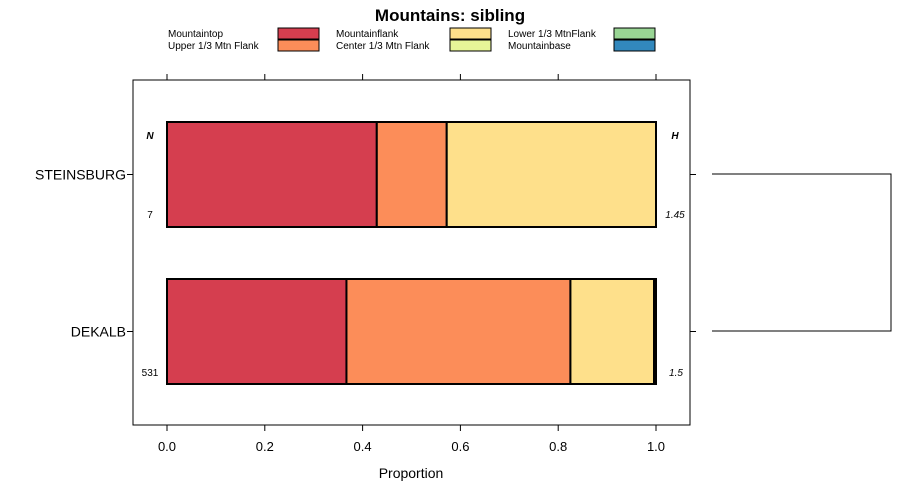 The height and width of the screenshot is (500, 900). Describe the element at coordinates (656, 446) in the screenshot. I see `x-tick-label: 1.0` at that location.